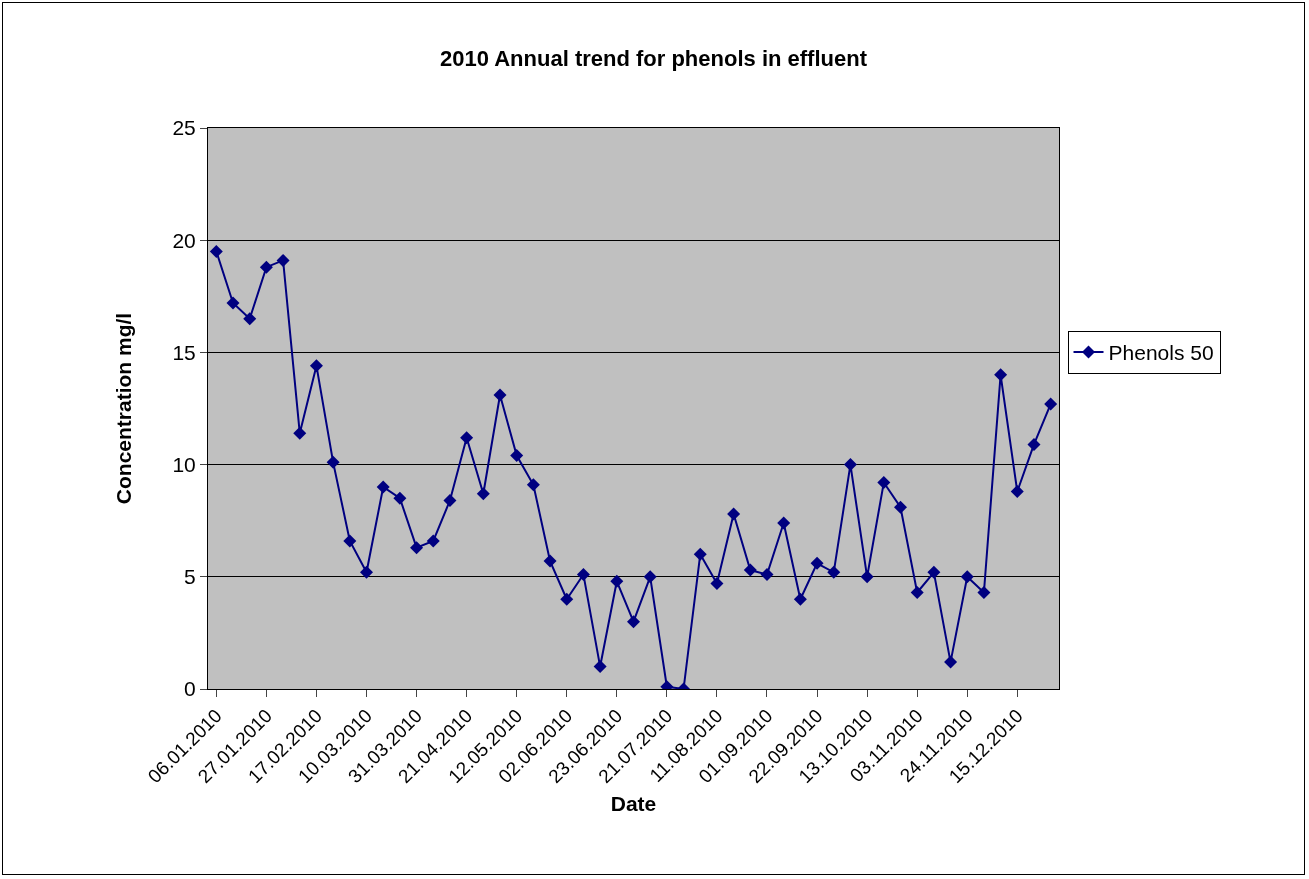 This screenshot has width=1309, height=879. Describe the element at coordinates (123, 408) in the screenshot. I see `y-axis-title: Concentration mg/l` at that location.